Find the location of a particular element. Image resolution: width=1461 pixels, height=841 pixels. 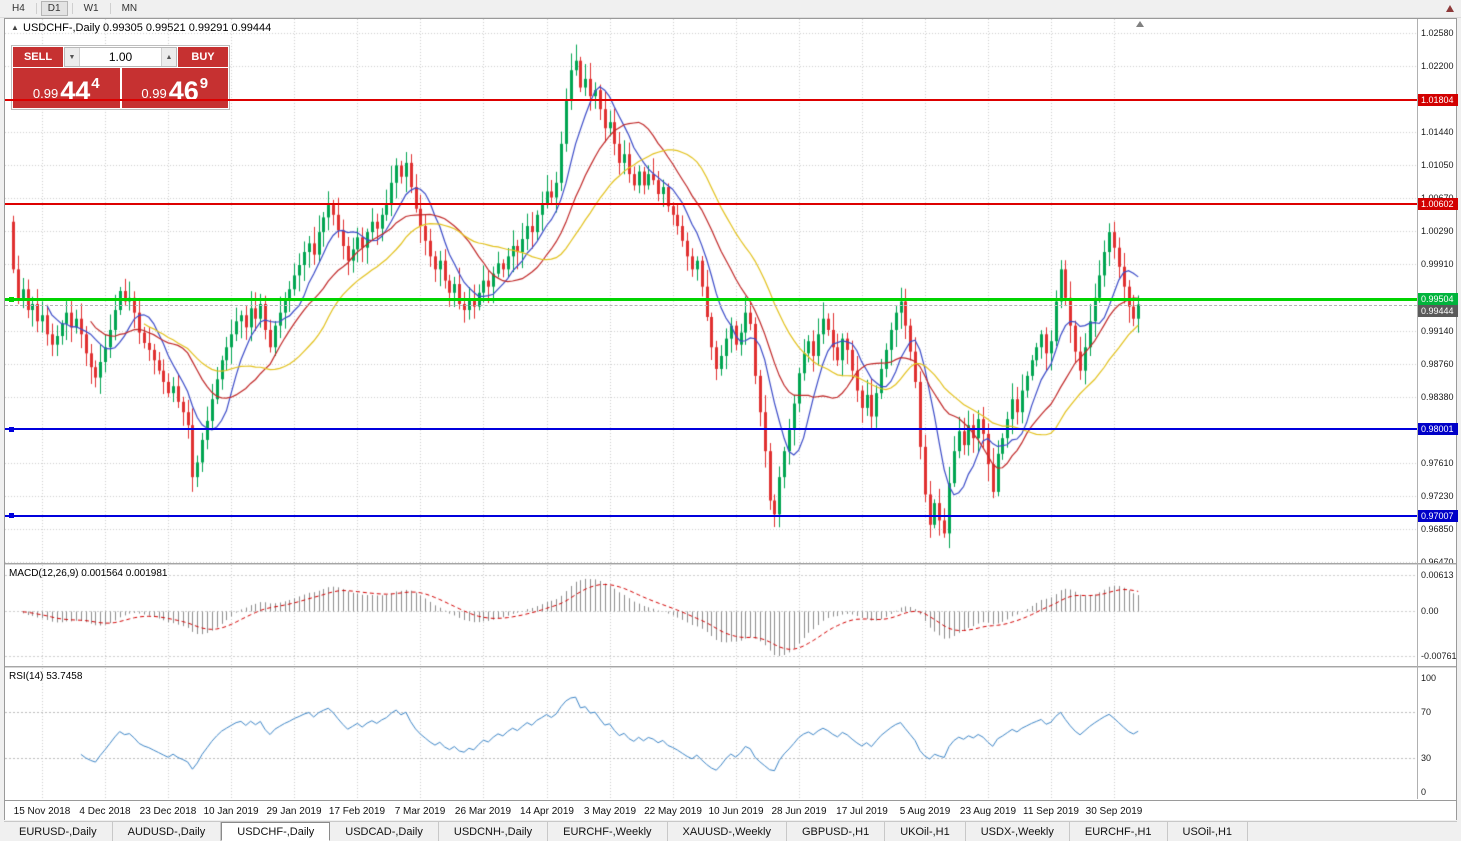

macd-axis-label: 0.00 is located at coordinates (1430, 611).